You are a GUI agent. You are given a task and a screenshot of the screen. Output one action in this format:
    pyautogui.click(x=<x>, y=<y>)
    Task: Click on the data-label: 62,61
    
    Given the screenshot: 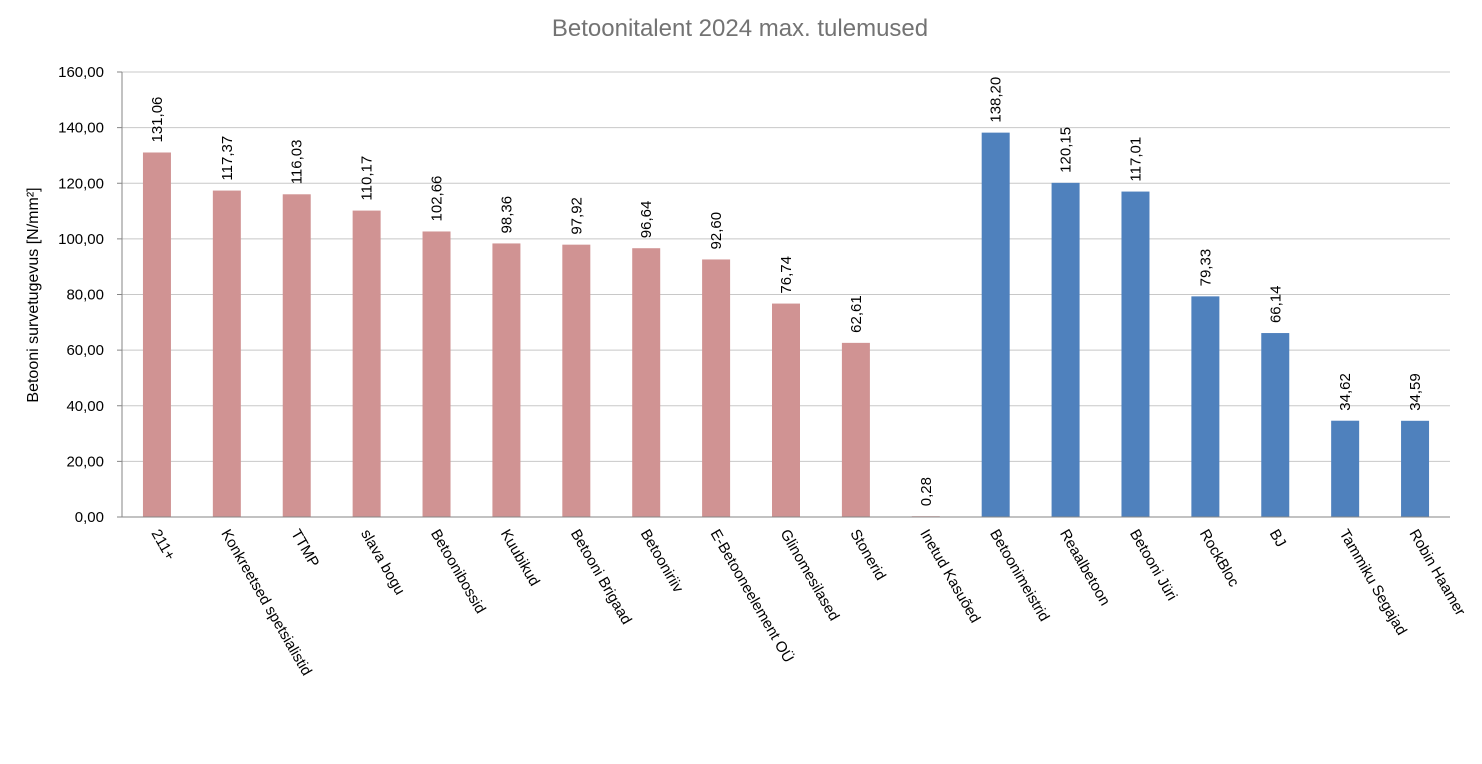 What is the action you would take?
    pyautogui.click(x=856, y=314)
    